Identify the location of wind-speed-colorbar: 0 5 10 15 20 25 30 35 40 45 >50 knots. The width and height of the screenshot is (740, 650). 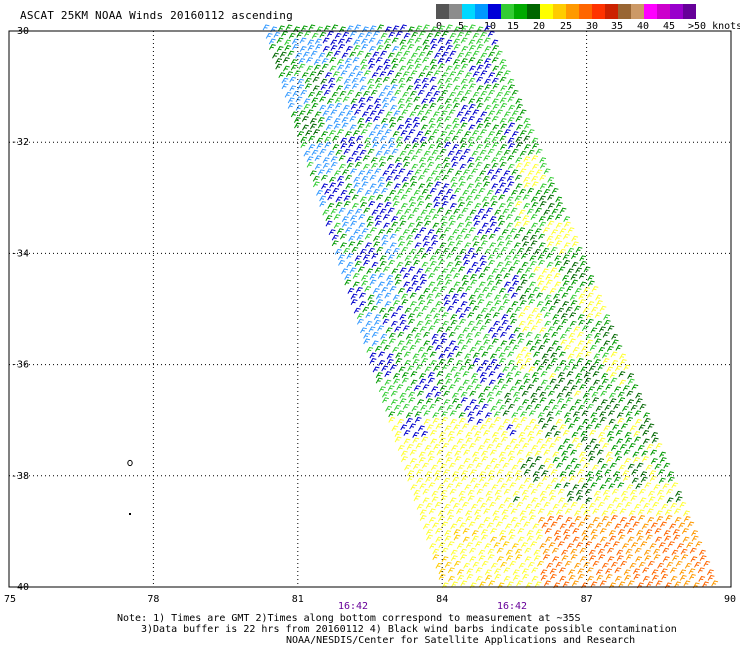
(588, 19).